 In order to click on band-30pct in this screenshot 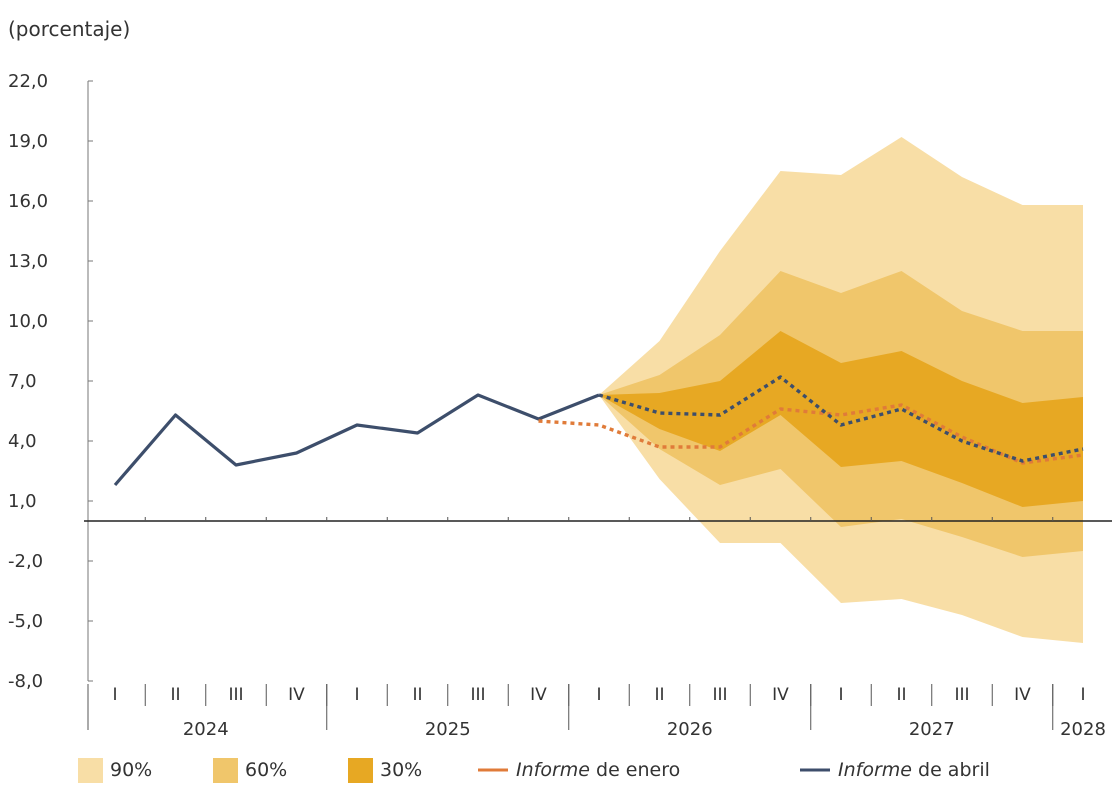, I will do `click(841, 419)`.